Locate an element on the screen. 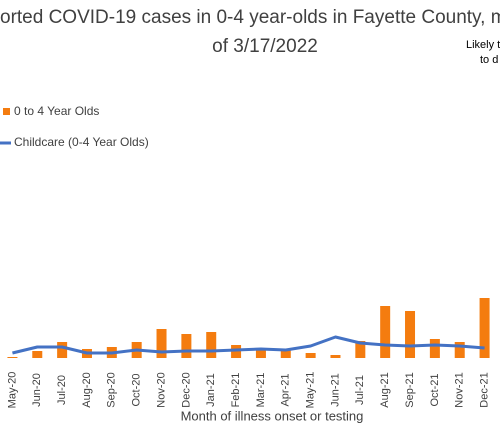  annotation: Likely t is located at coordinates (483, 45).